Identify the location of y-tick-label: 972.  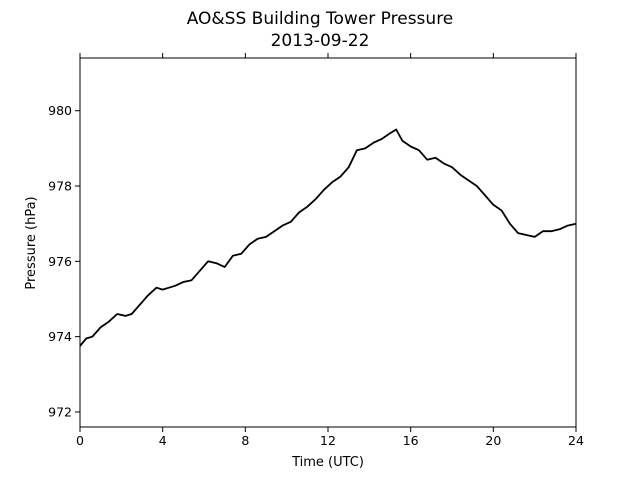
(60, 411).